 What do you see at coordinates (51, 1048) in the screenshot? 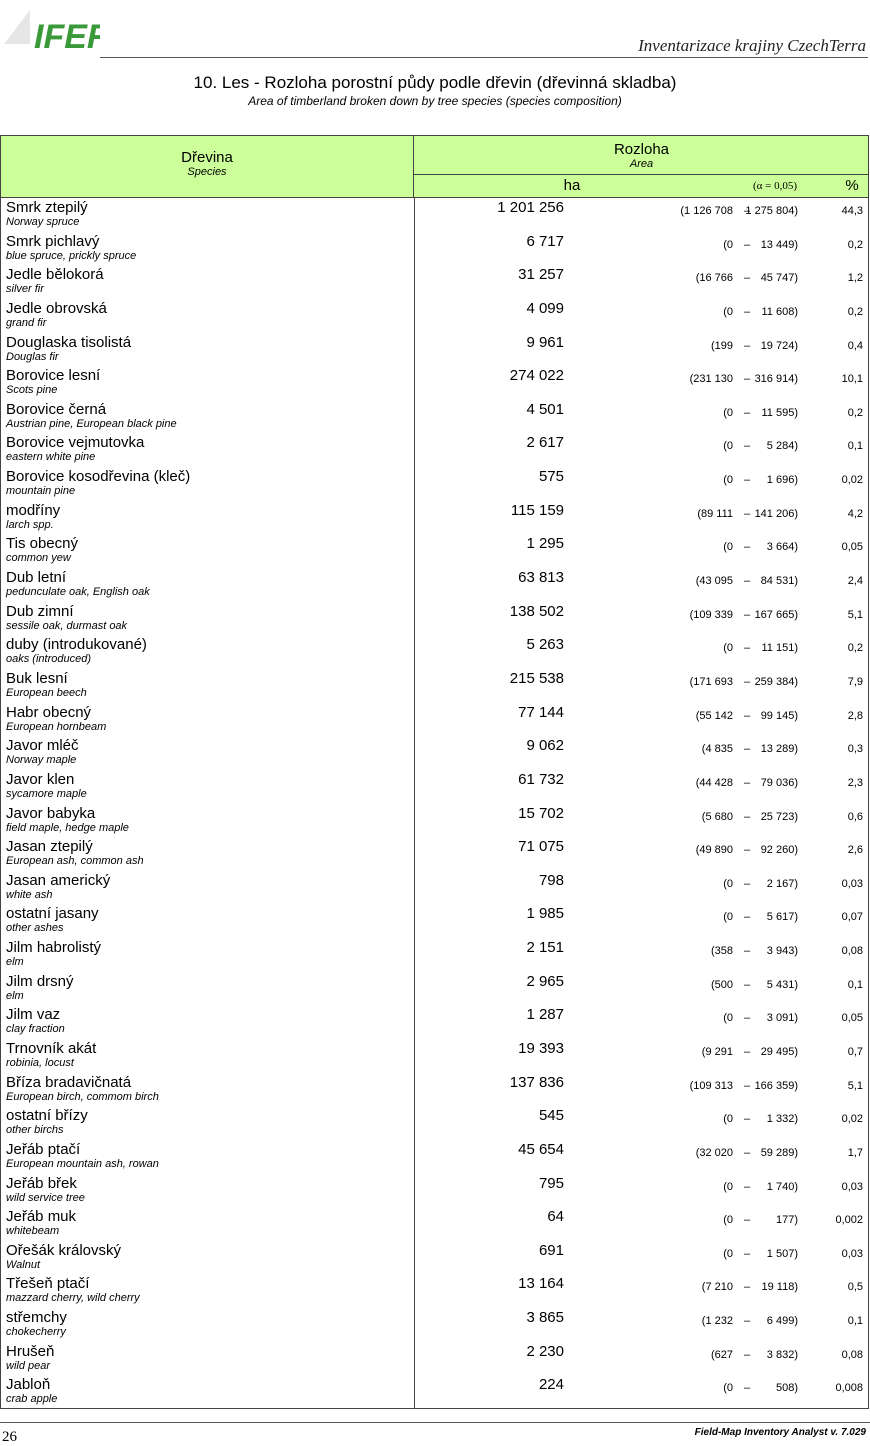
I see `species-name: Trnovník akát` at bounding box center [51, 1048].